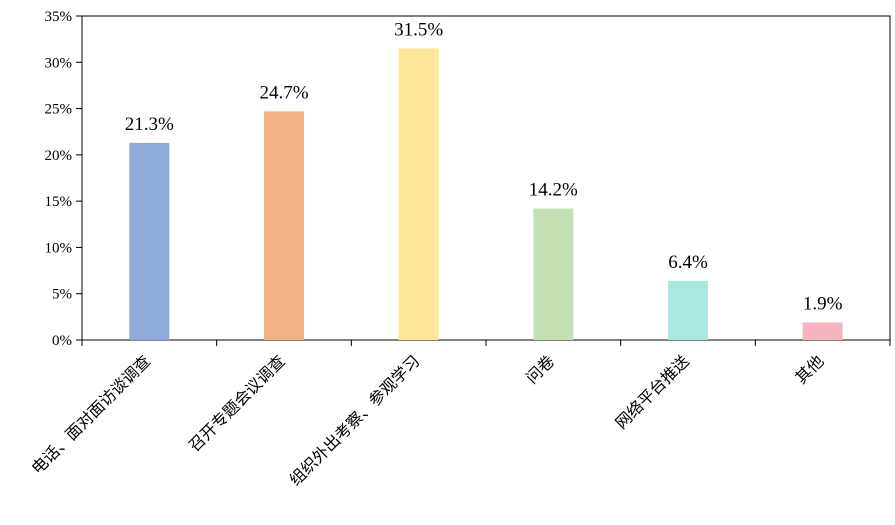 The width and height of the screenshot is (895, 525). Describe the element at coordinates (59, 248) in the screenshot. I see `y-tick-label: 10%` at that location.